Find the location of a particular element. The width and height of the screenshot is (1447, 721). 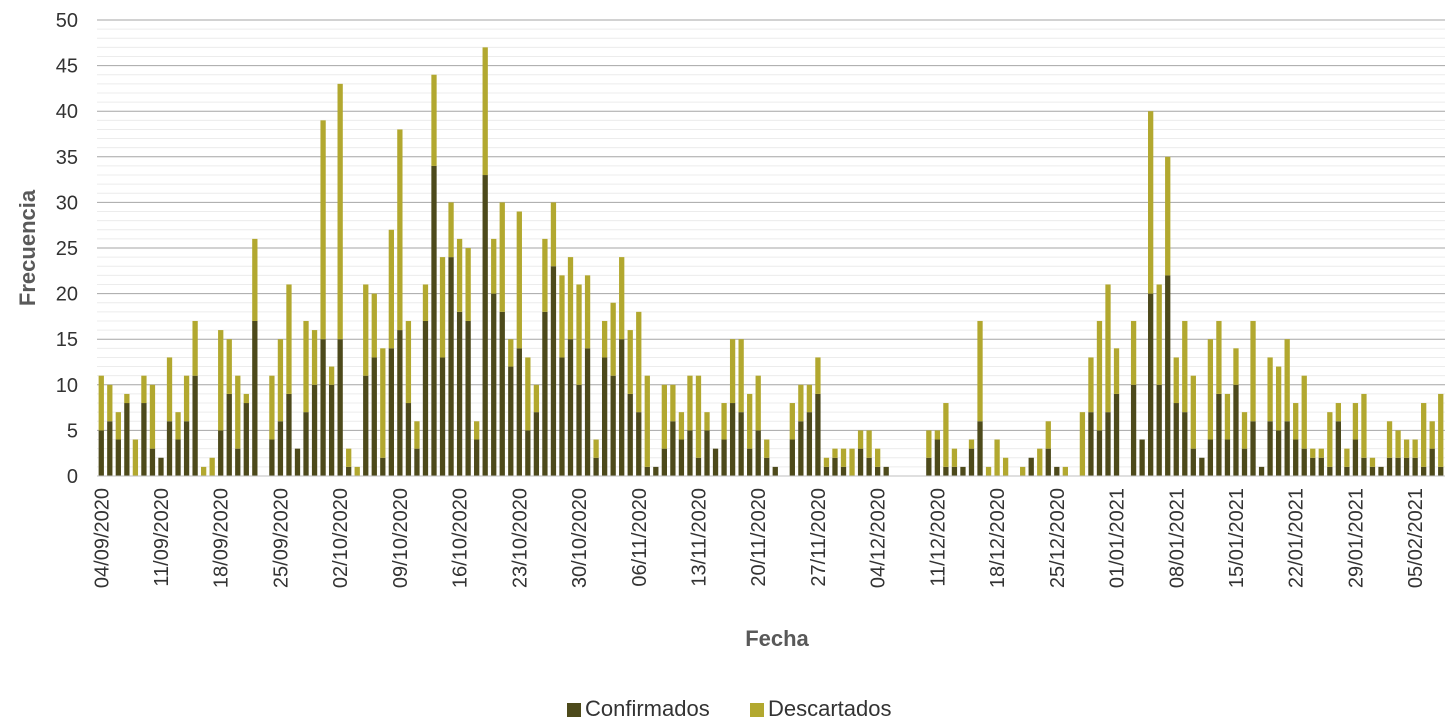

y-tick-label: 25 is located at coordinates (67, 249).